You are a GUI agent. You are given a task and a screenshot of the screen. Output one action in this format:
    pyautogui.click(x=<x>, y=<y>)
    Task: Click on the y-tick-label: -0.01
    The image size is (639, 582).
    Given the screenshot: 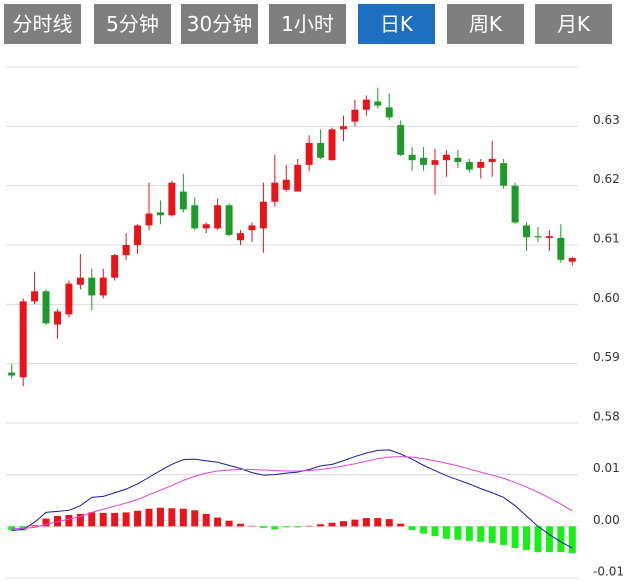 What is the action you would take?
    pyautogui.click(x=608, y=572)
    